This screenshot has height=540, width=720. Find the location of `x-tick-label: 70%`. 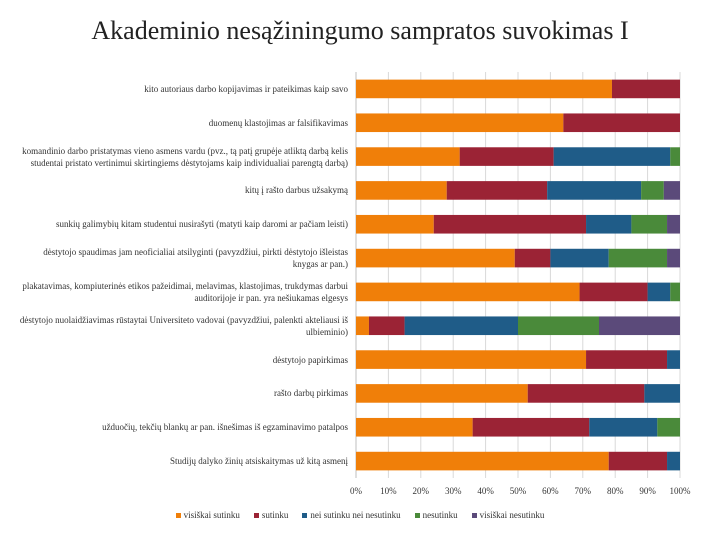

x-tick-label: 70% is located at coordinates (583, 491).